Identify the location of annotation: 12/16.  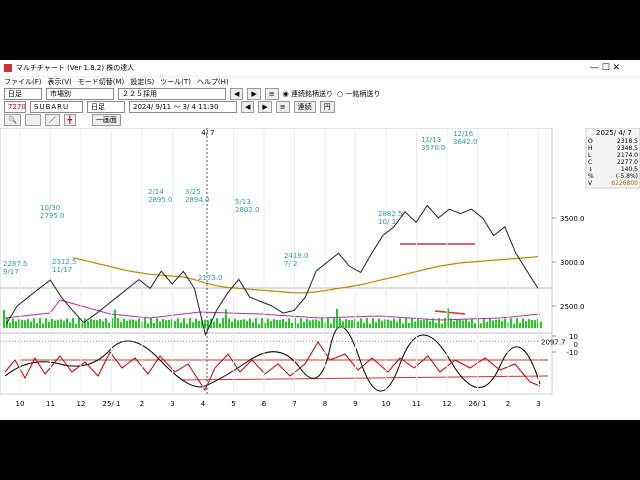
(463, 134).